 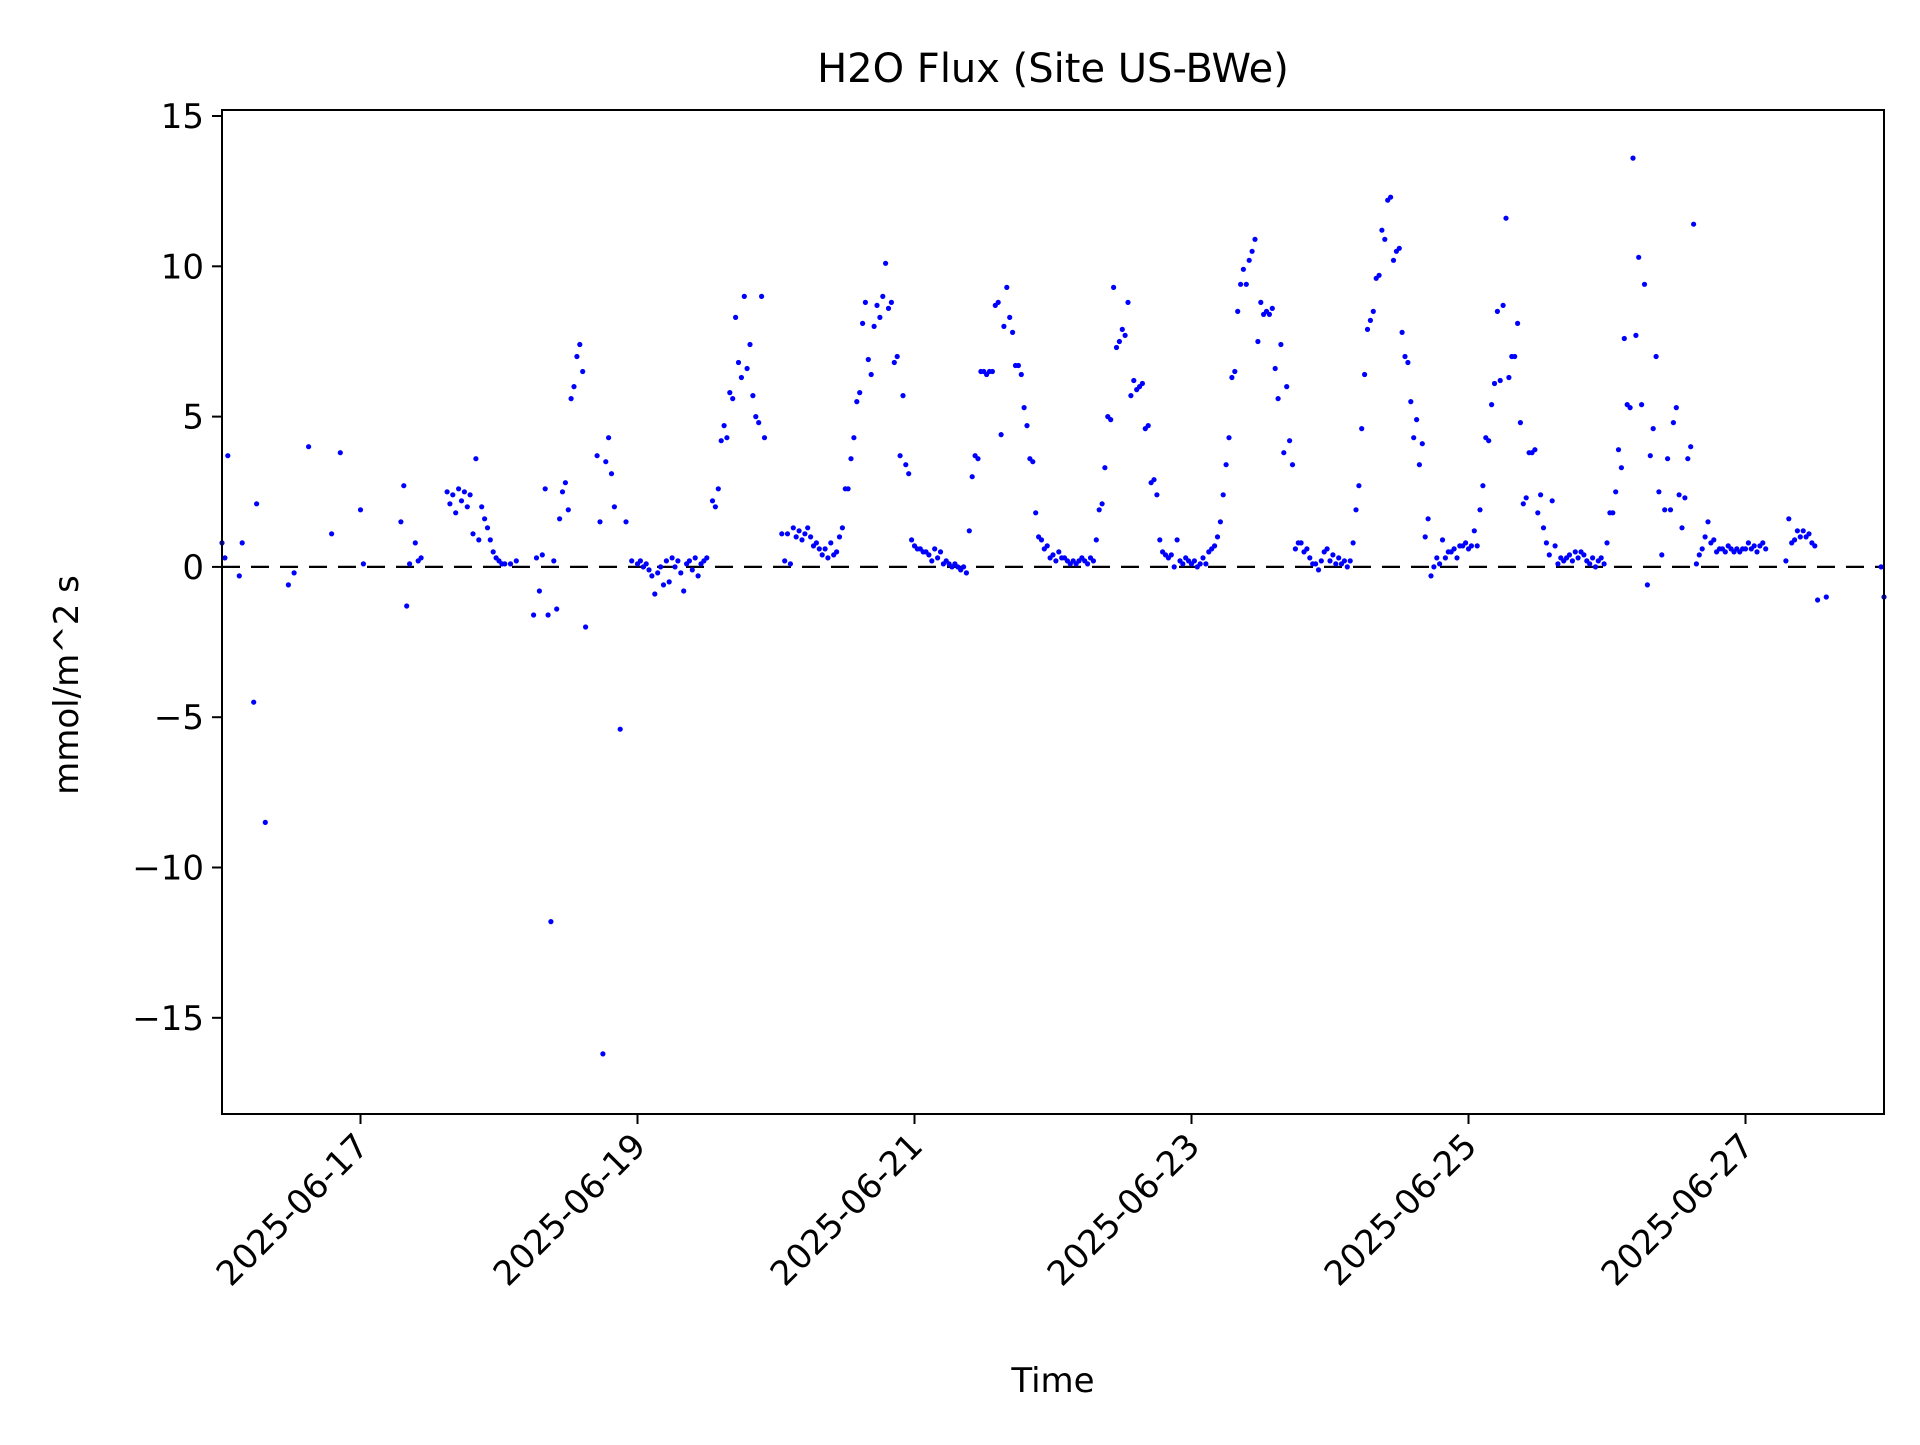 I want to click on y-tick-label: 0, so click(x=193, y=568).